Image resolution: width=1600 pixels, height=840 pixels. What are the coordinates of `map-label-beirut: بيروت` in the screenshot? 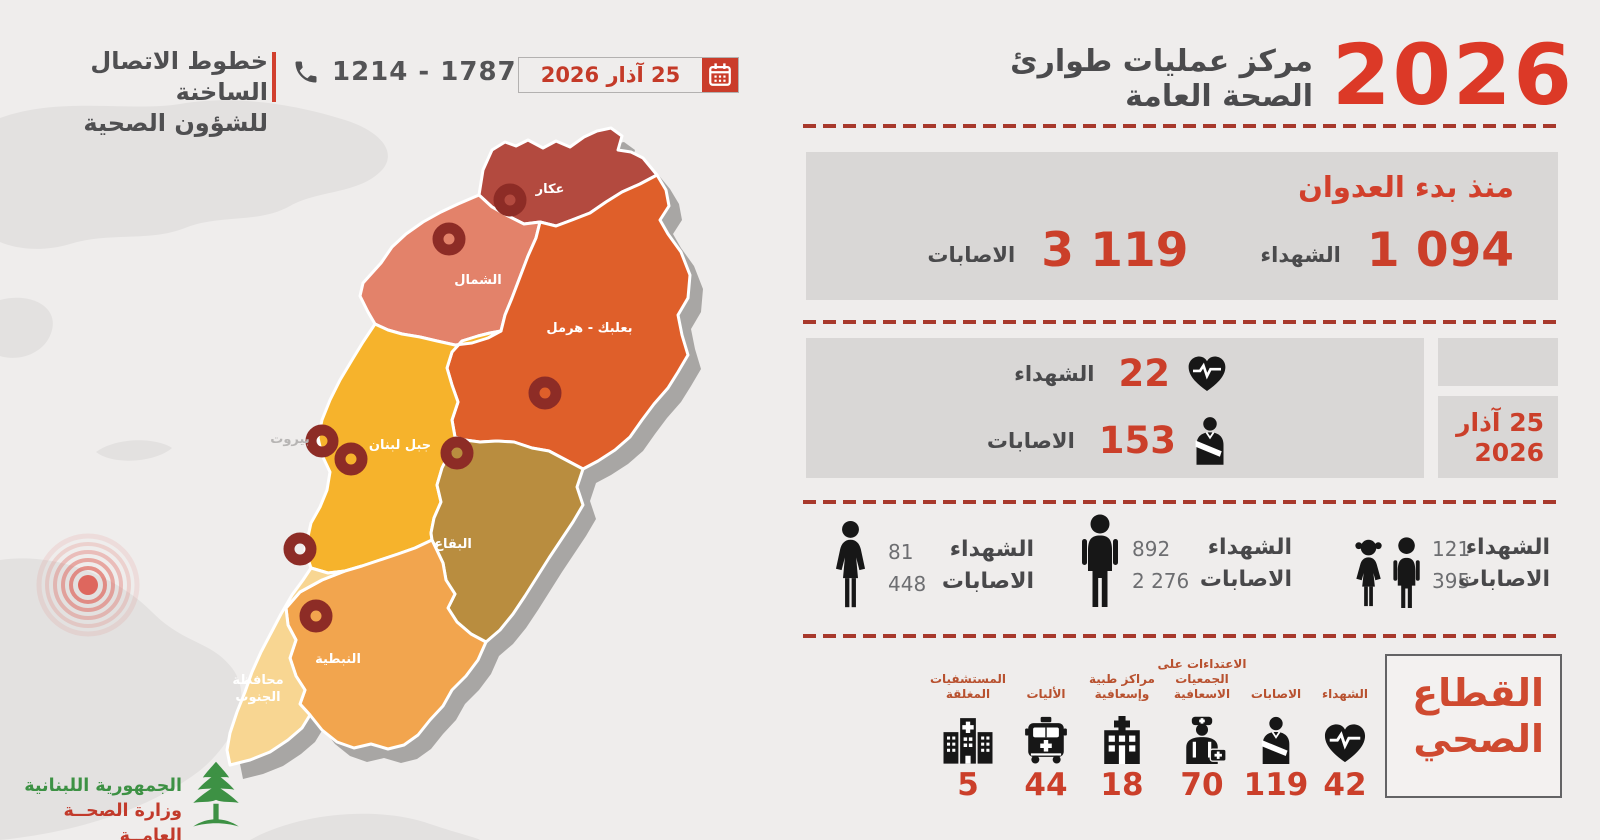 It's located at (290, 439).